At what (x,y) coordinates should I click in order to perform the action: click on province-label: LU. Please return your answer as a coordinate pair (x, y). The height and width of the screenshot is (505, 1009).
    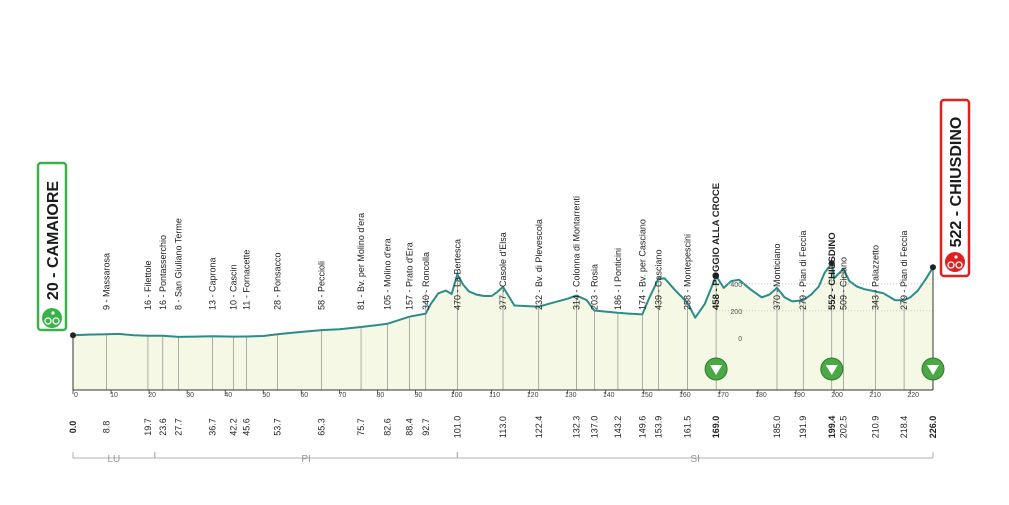
    Looking at the image, I should click on (114, 459).